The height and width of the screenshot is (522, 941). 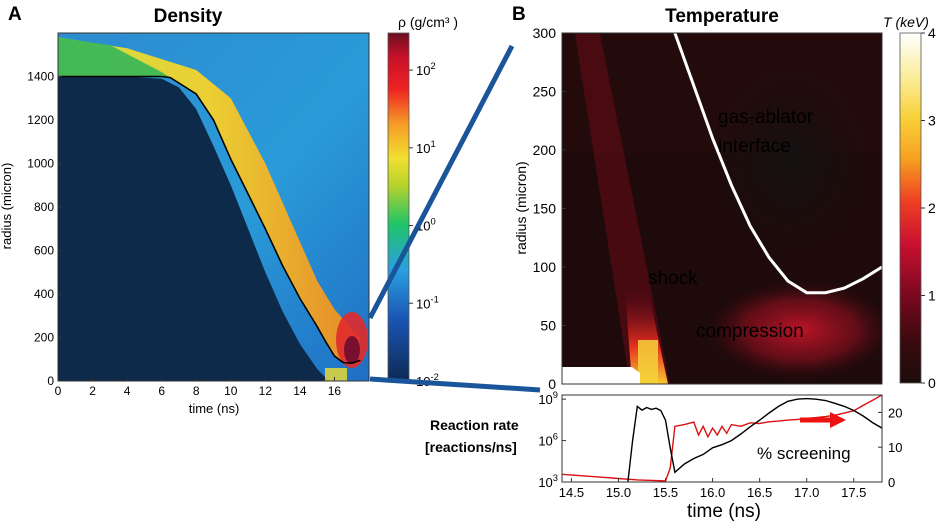 I want to click on temperature-colorbar-tick-label: 2, so click(x=932, y=208).